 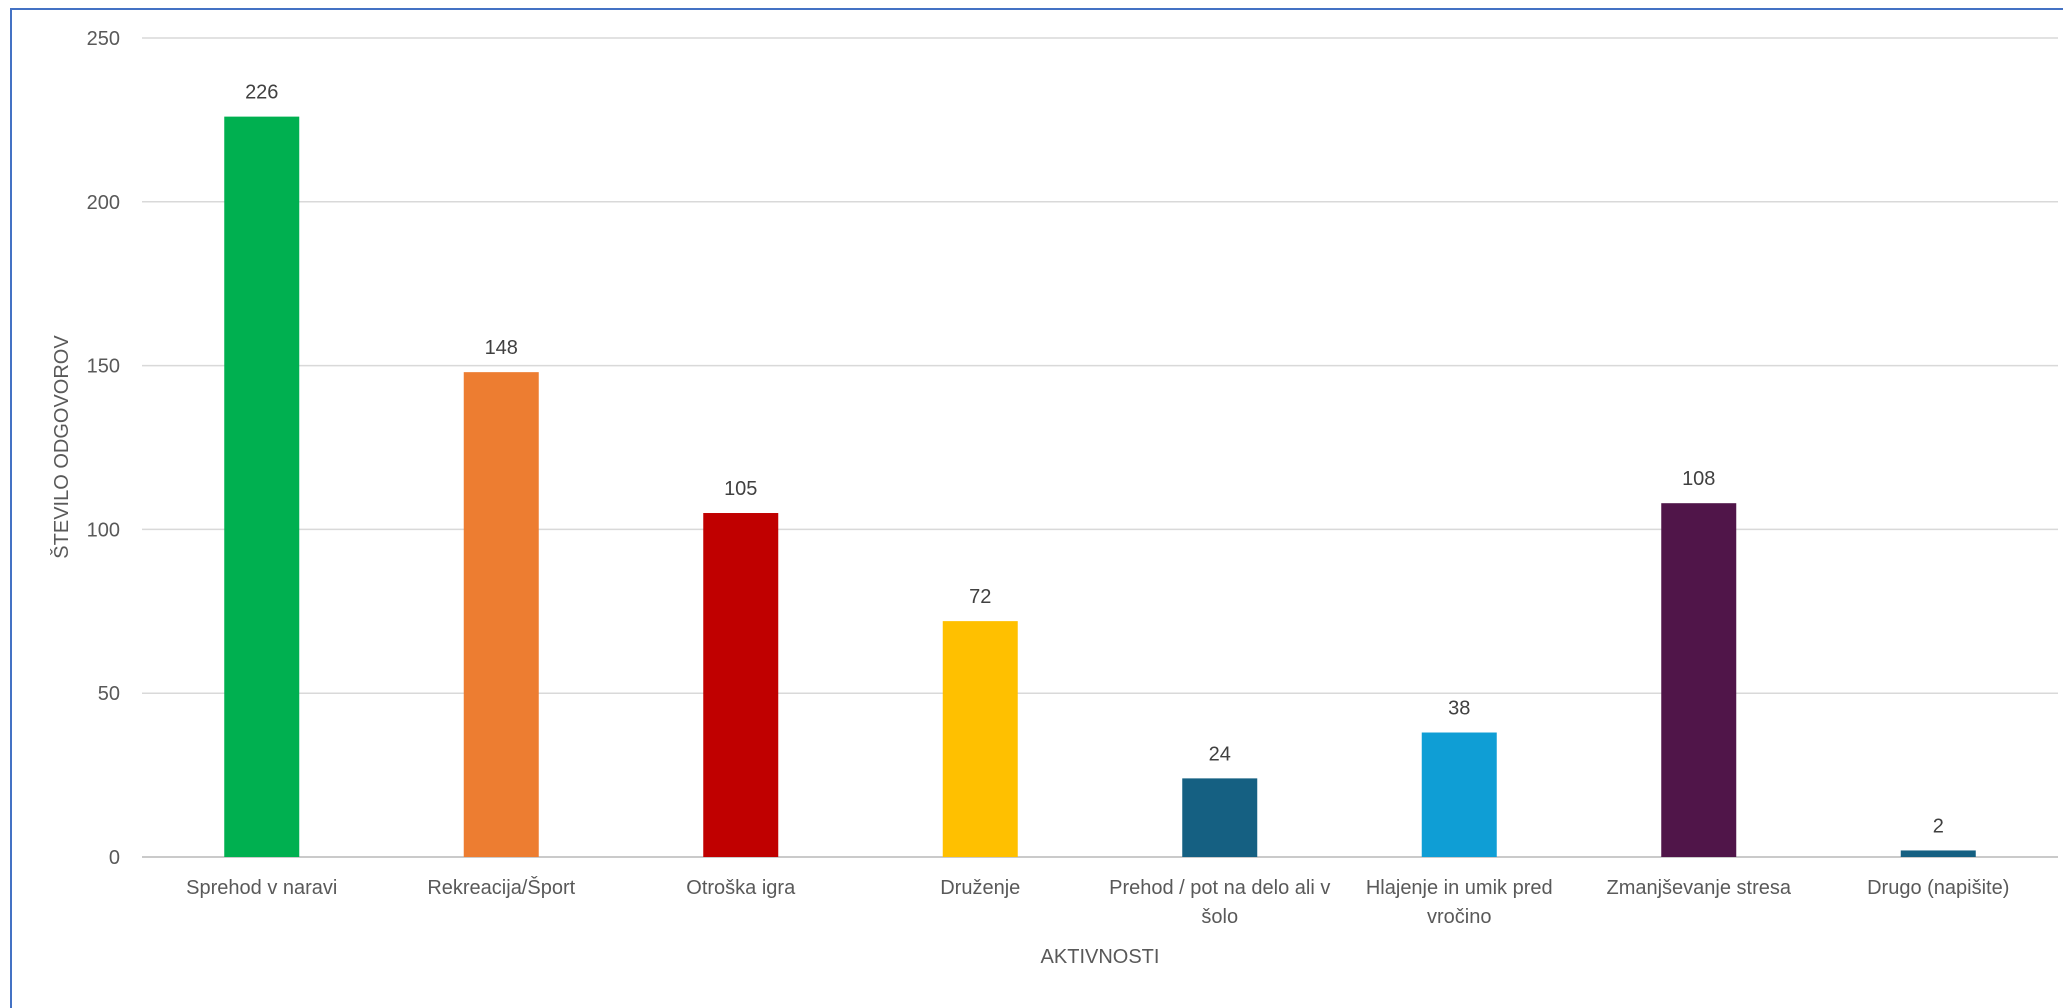 I want to click on data-label: 105, so click(x=740, y=489).